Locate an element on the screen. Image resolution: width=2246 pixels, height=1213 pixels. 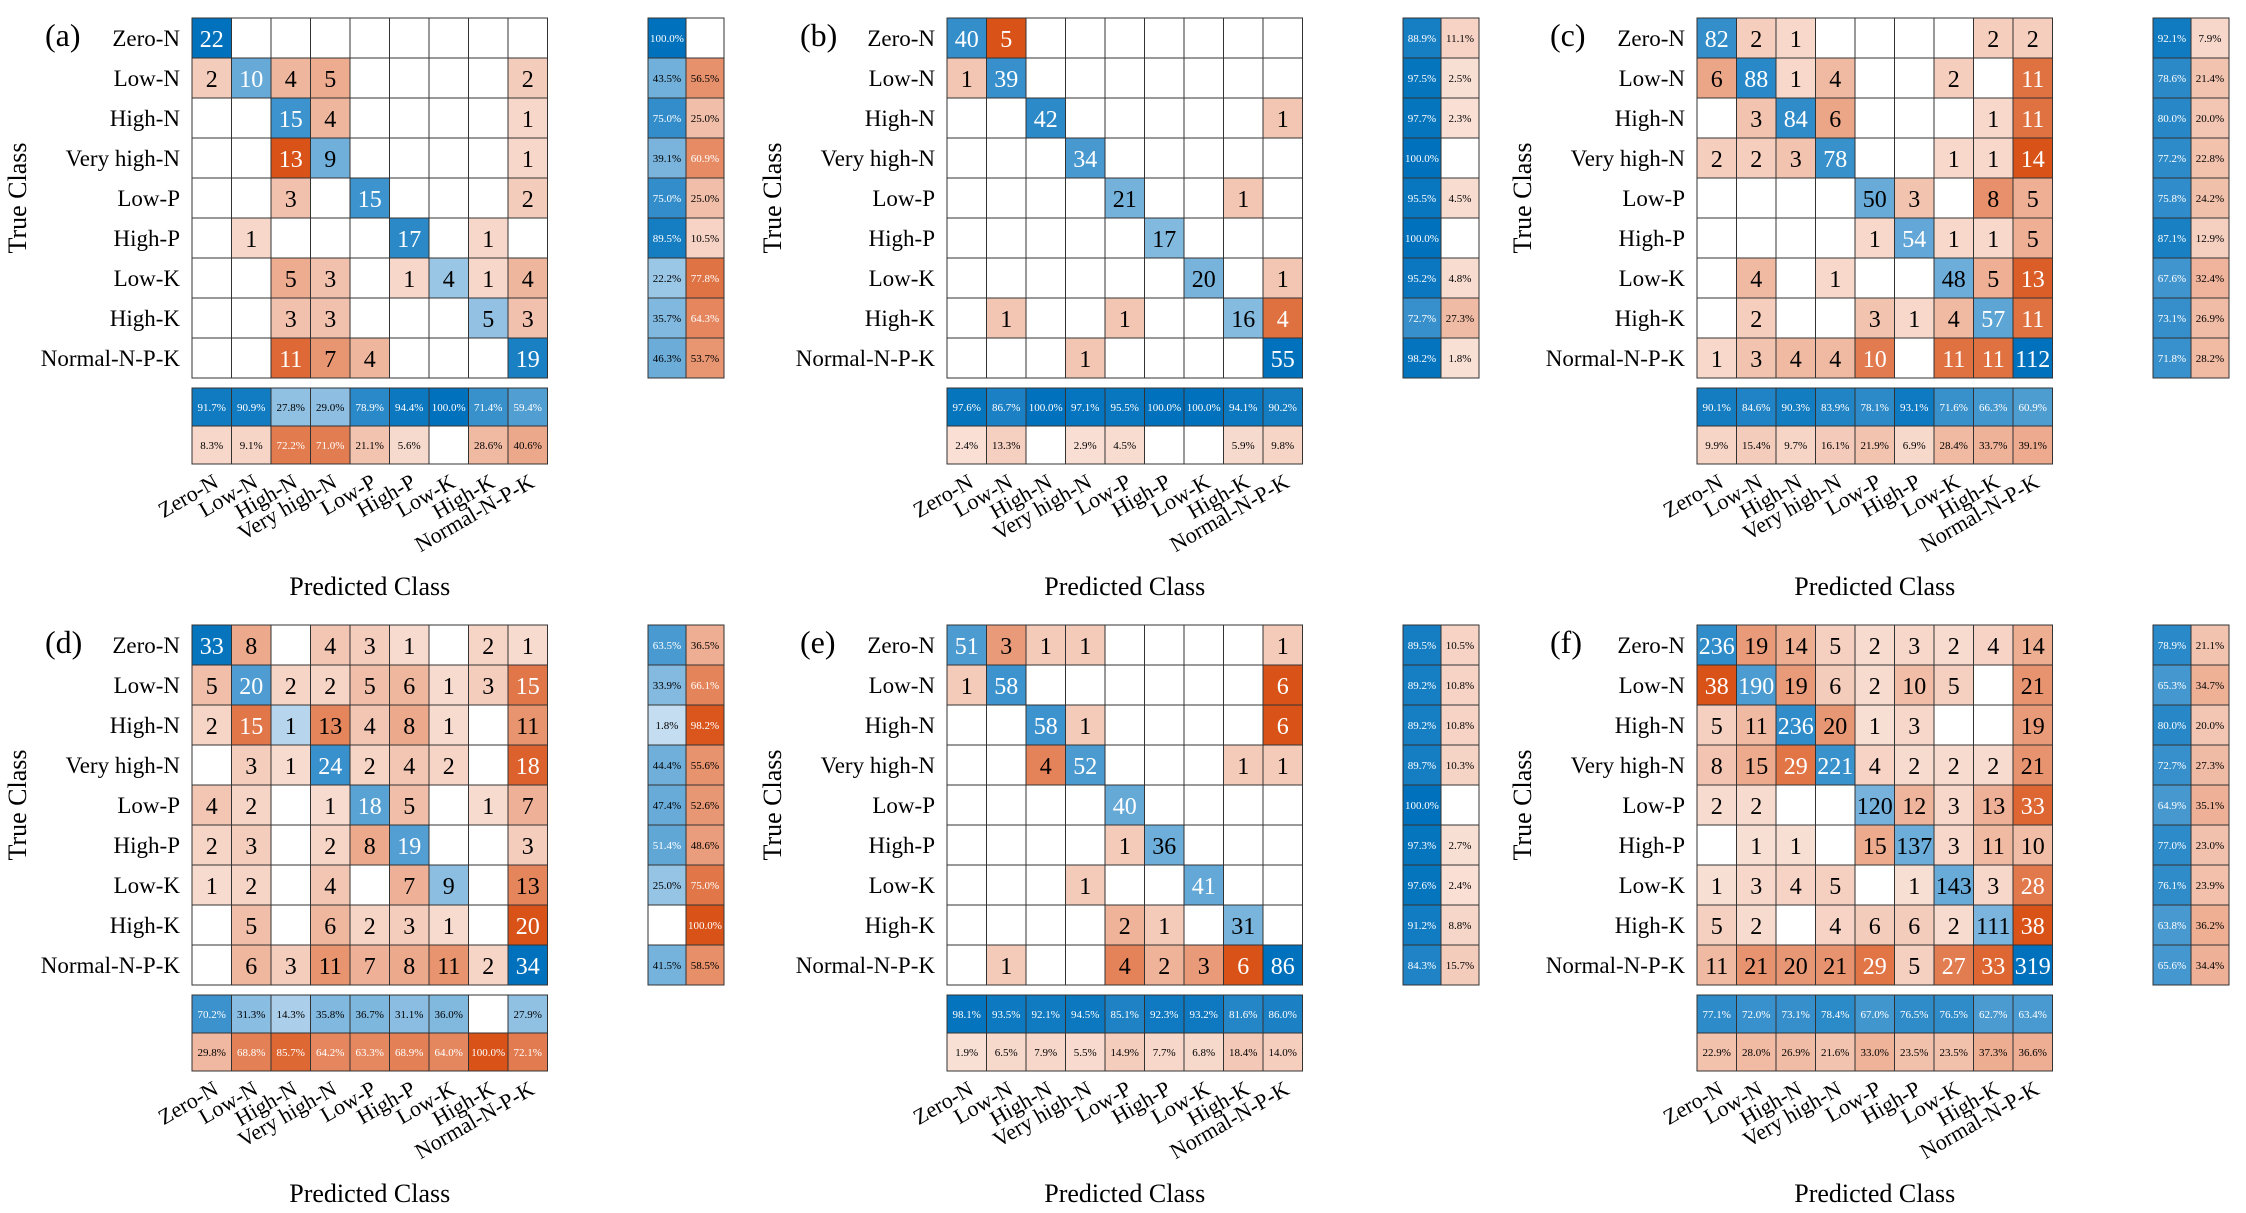
cell-value: 2 is located at coordinates (1954, 647).